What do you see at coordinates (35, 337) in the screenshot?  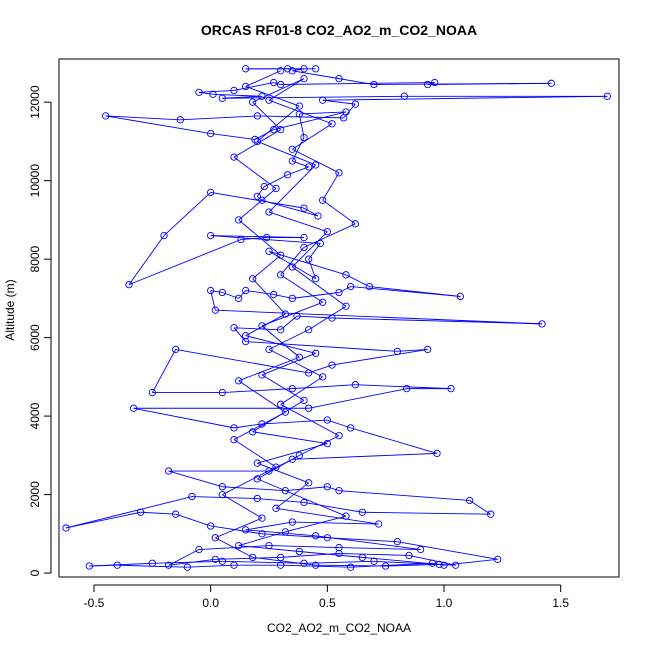 I see `y-tick-label: 6000` at bounding box center [35, 337].